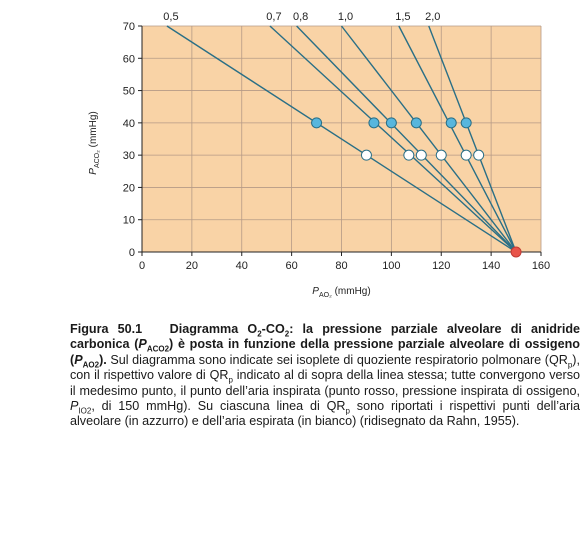  Describe the element at coordinates (345, 17) in the screenshot. I see `isopleth-label: 1,0` at that location.